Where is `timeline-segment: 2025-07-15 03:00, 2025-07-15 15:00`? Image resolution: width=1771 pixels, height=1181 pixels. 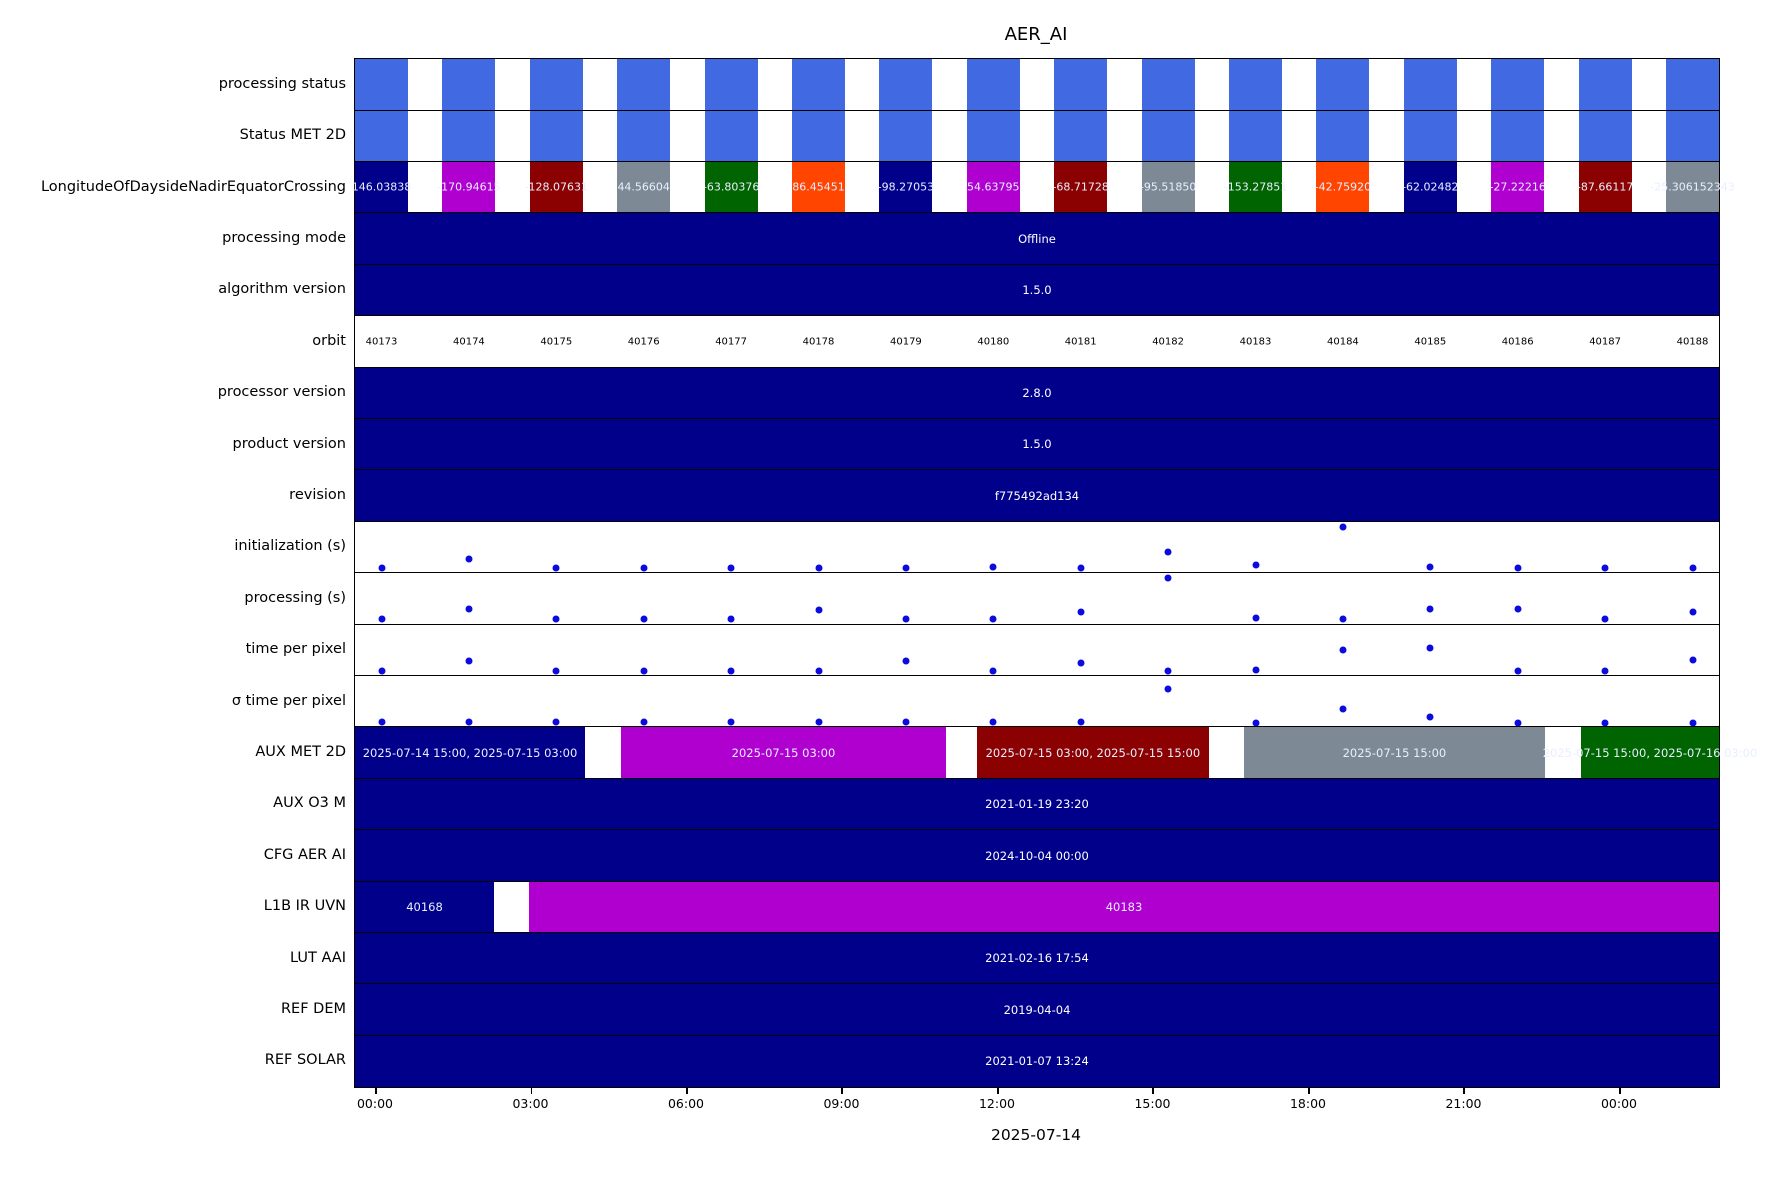
timeline-segment: 2025-07-15 03:00, 2025-07-15 15:00 is located at coordinates (1092, 753).